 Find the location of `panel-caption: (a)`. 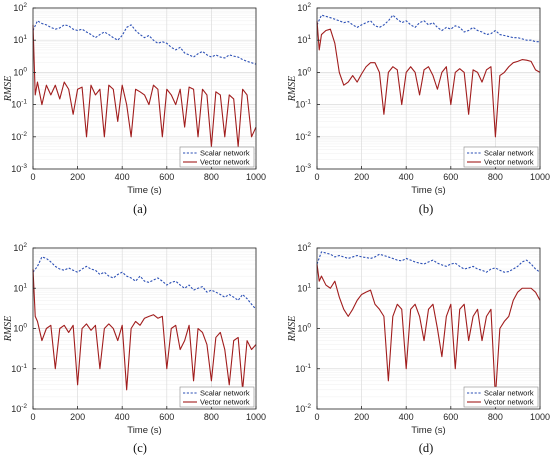

panel-caption: (a) is located at coordinates (140, 209).